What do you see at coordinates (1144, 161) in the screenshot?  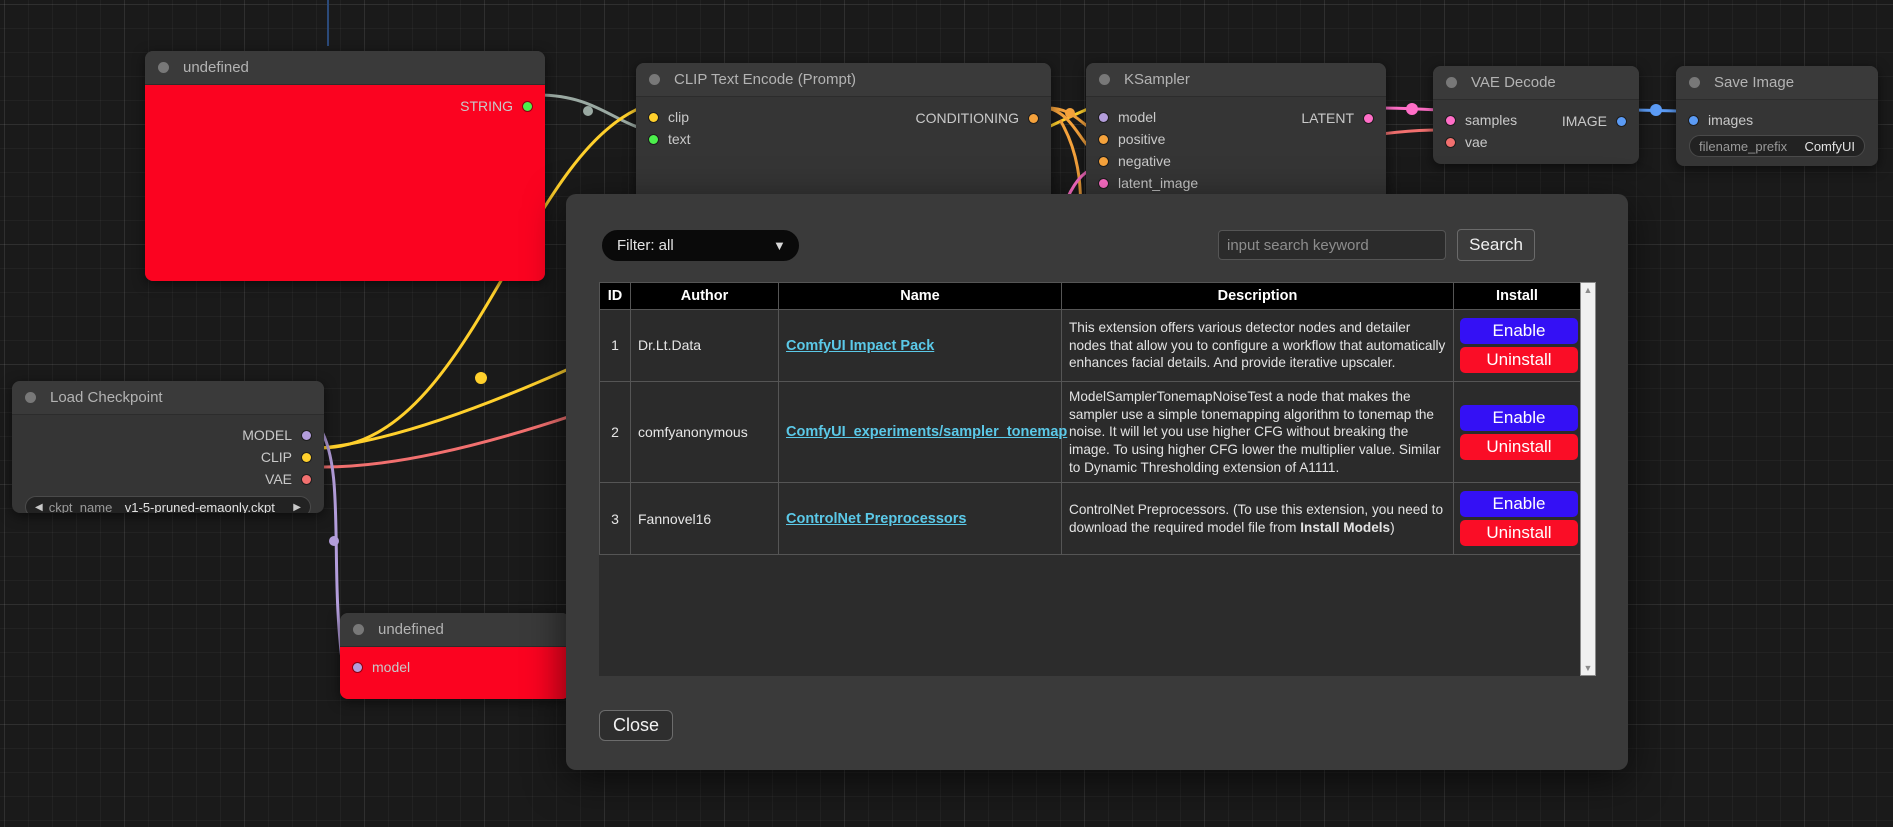 I see `input-label: negative` at bounding box center [1144, 161].